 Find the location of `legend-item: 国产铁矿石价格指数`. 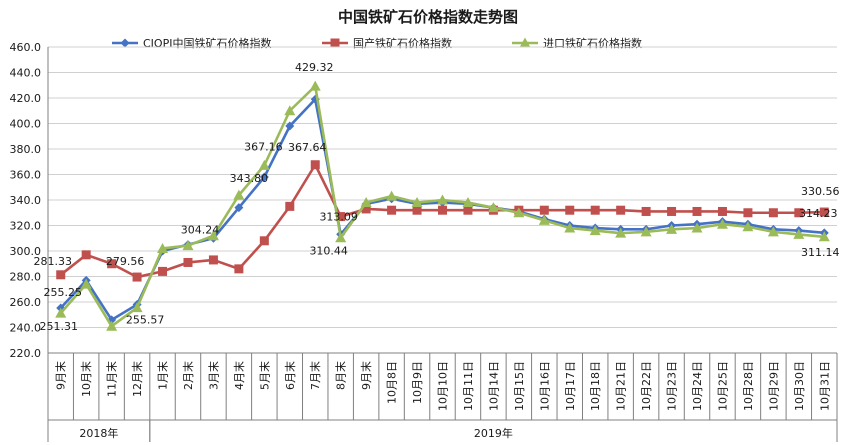

legend-item: 国产铁矿石价格指数 is located at coordinates (387, 43).